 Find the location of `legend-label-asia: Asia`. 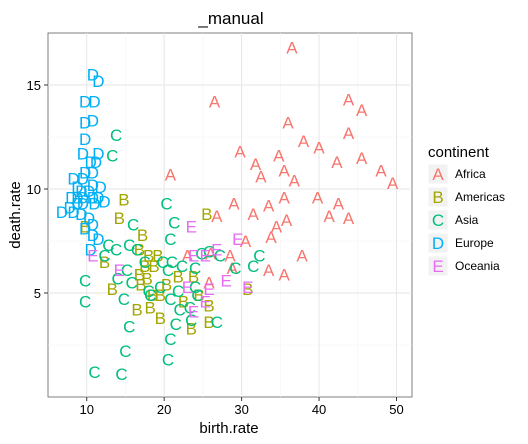

legend-label-asia: Asia is located at coordinates (467, 220).